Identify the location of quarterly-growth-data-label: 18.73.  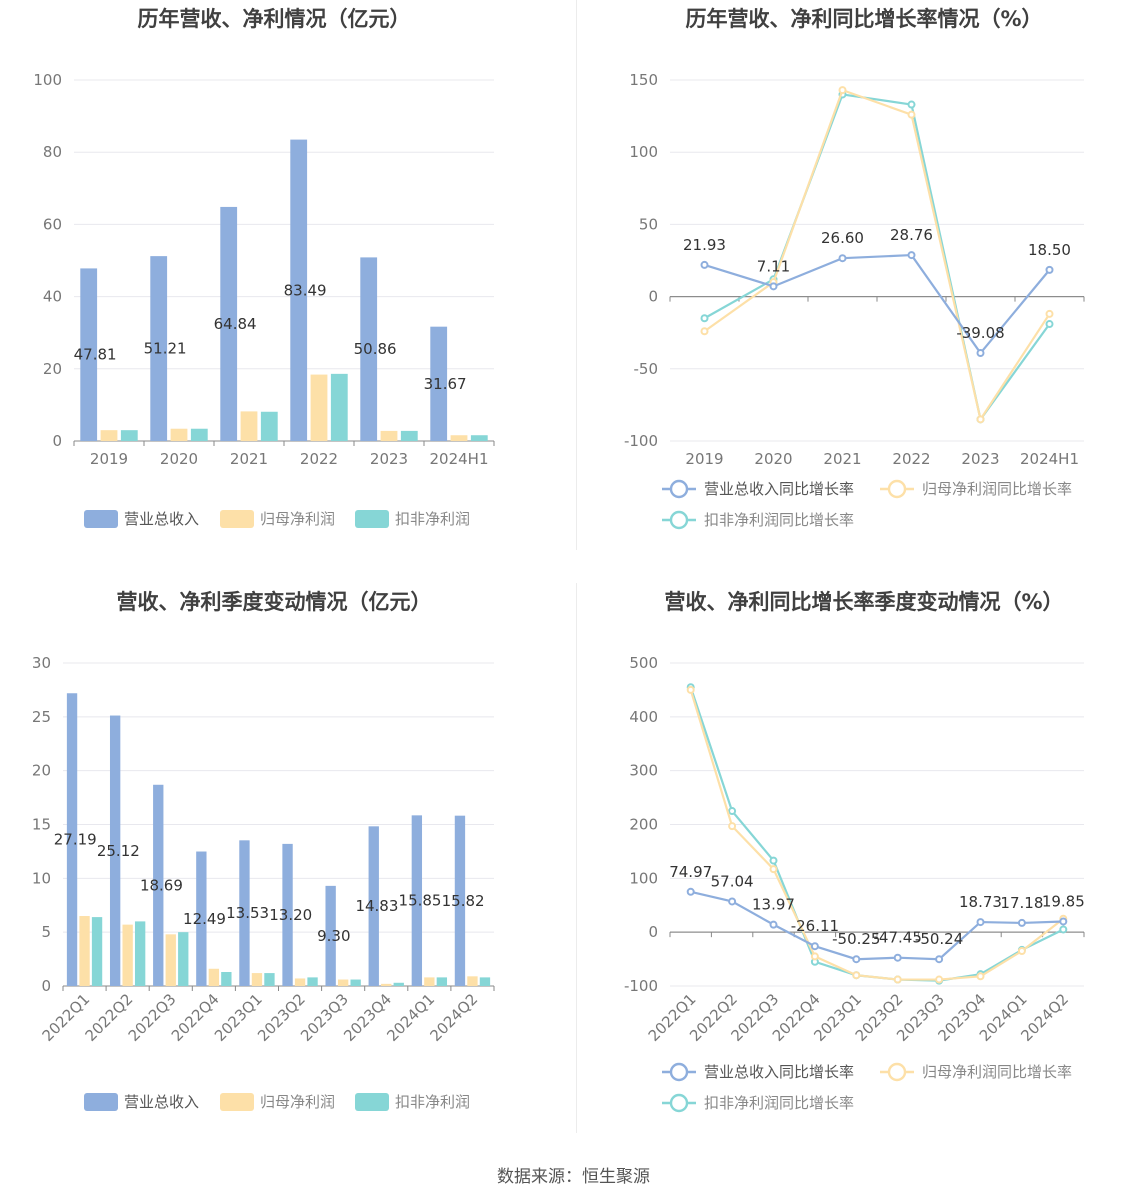
(980, 902).